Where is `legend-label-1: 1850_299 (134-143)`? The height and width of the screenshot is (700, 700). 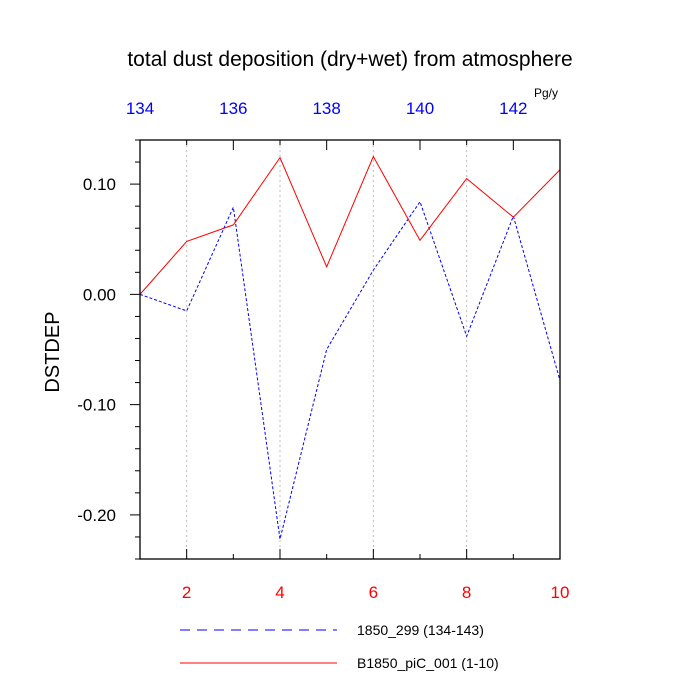 legend-label-1: 1850_299 (134-143) is located at coordinates (420, 630).